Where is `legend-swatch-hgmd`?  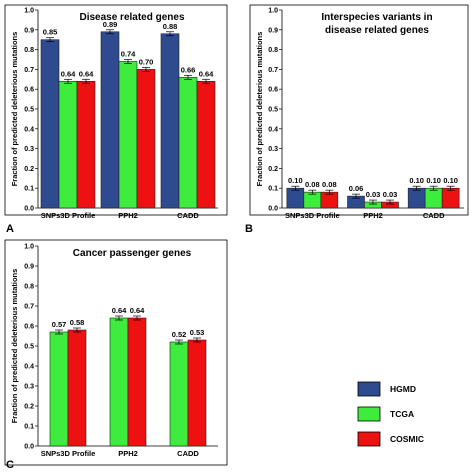
legend-swatch-hgmd is located at coordinates (369, 389).